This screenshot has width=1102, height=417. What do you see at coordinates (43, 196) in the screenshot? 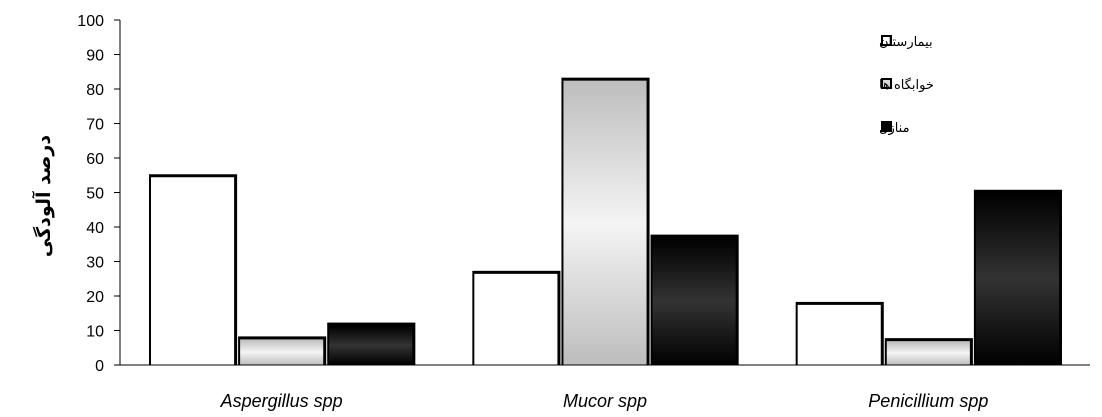
I see `y-axis-label: درصد آلودگی` at bounding box center [43, 196].